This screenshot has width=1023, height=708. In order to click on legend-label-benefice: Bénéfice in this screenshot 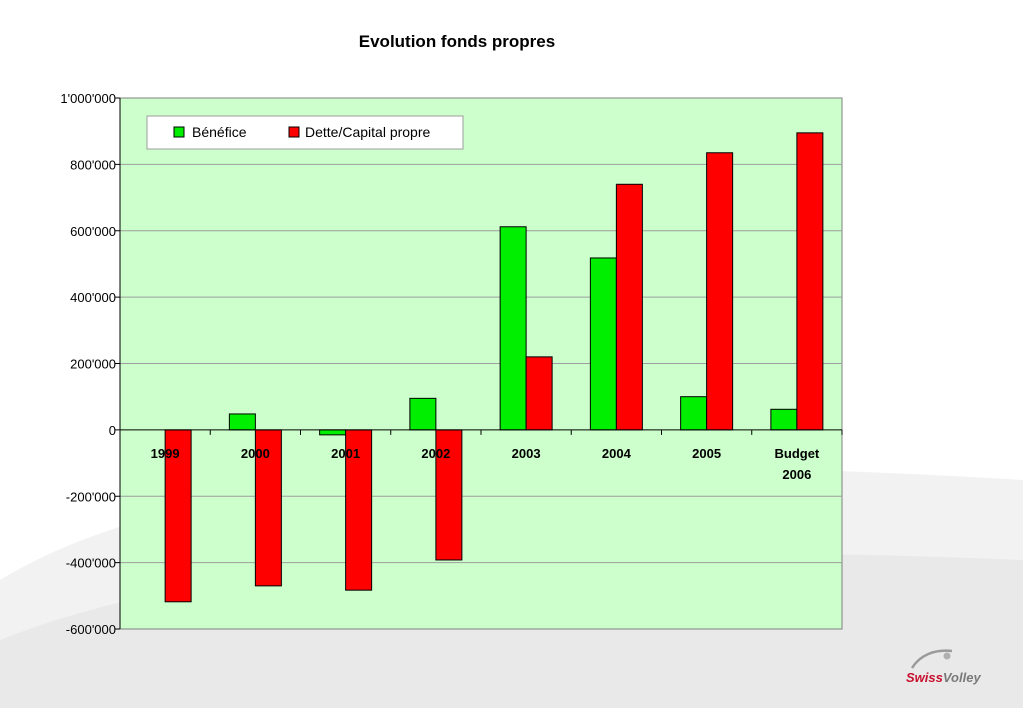, I will do `click(219, 132)`.